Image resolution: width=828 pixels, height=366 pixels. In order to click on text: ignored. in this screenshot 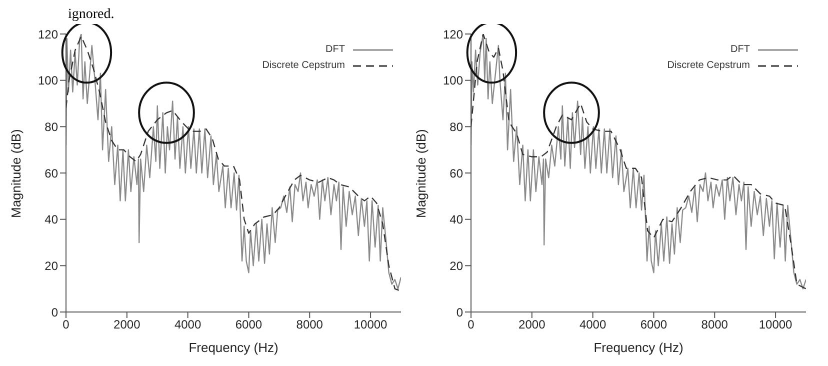, I will do `click(91, 14)`.